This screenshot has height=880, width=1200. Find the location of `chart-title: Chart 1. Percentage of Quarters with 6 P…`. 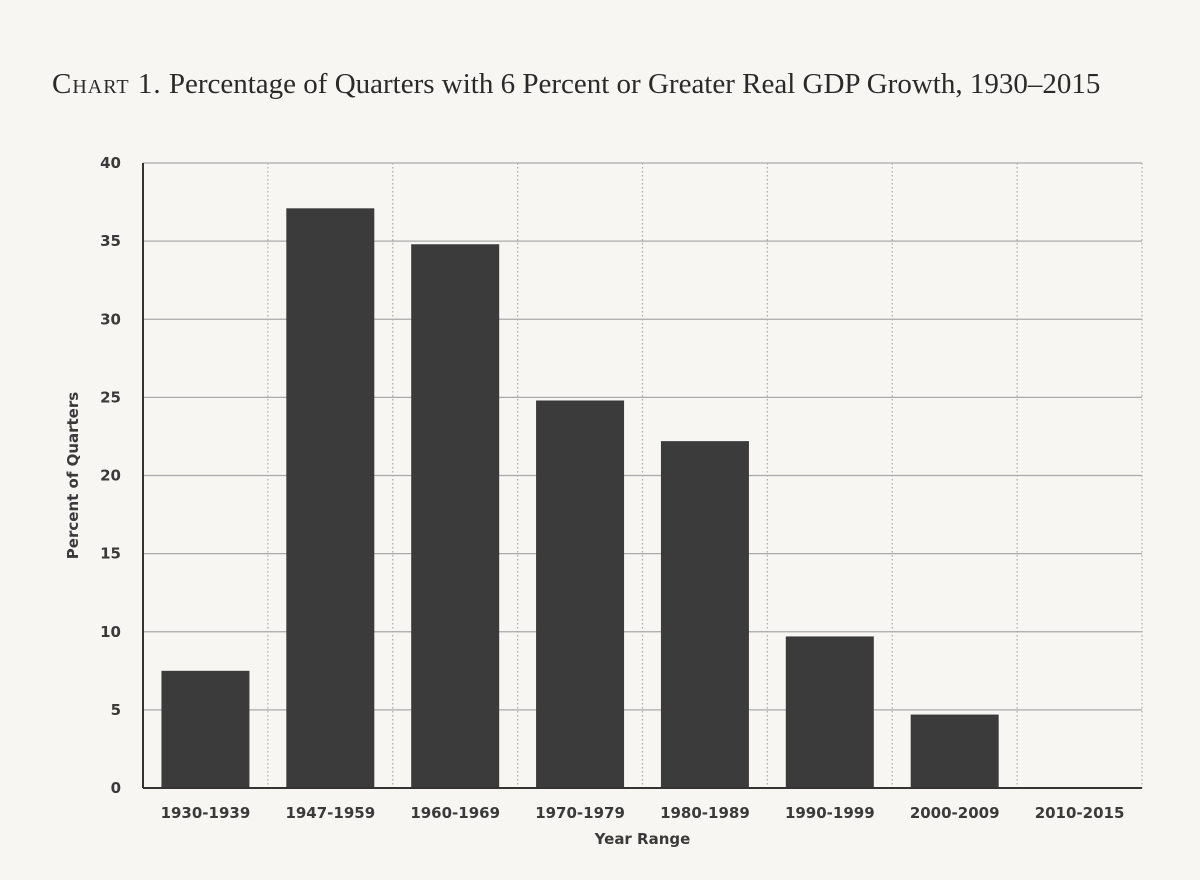

chart-title: Chart 1. Percentage of Quarters with 6 P… is located at coordinates (612, 84).